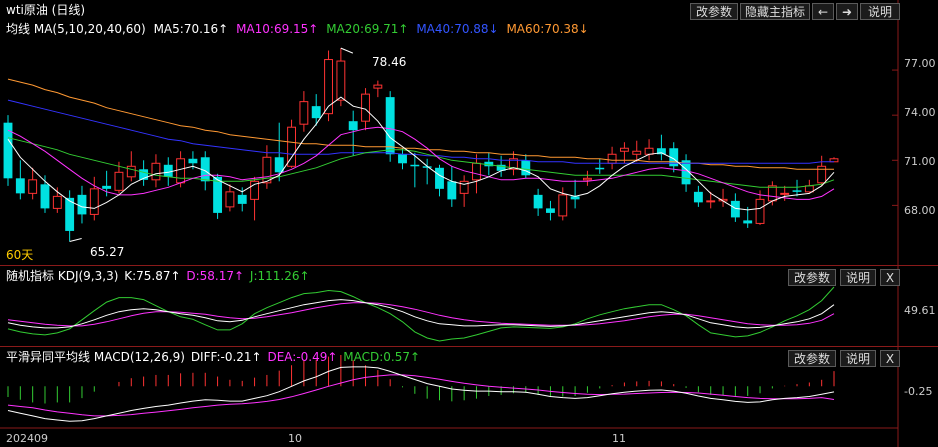 The width and height of the screenshot is (938, 447). What do you see at coordinates (191, 29) in the screenshot?
I see `ma5-value: MA5:70.16↑` at bounding box center [191, 29].